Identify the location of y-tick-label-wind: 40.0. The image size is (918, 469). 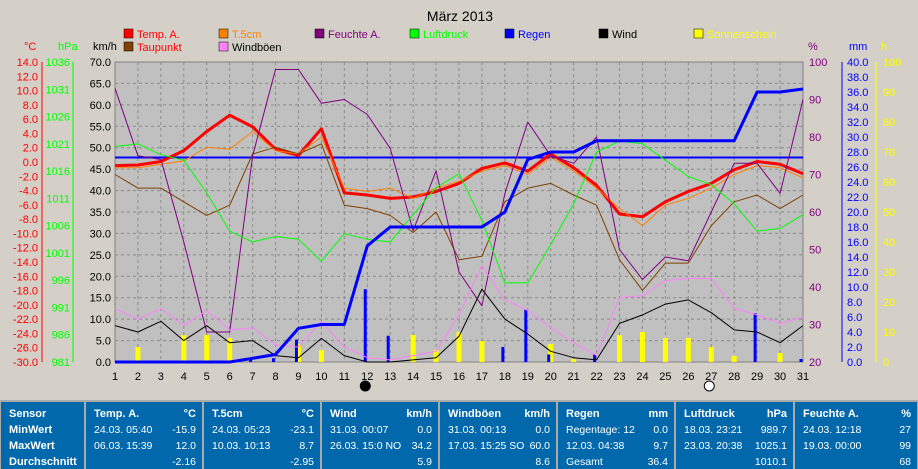
(100, 192).